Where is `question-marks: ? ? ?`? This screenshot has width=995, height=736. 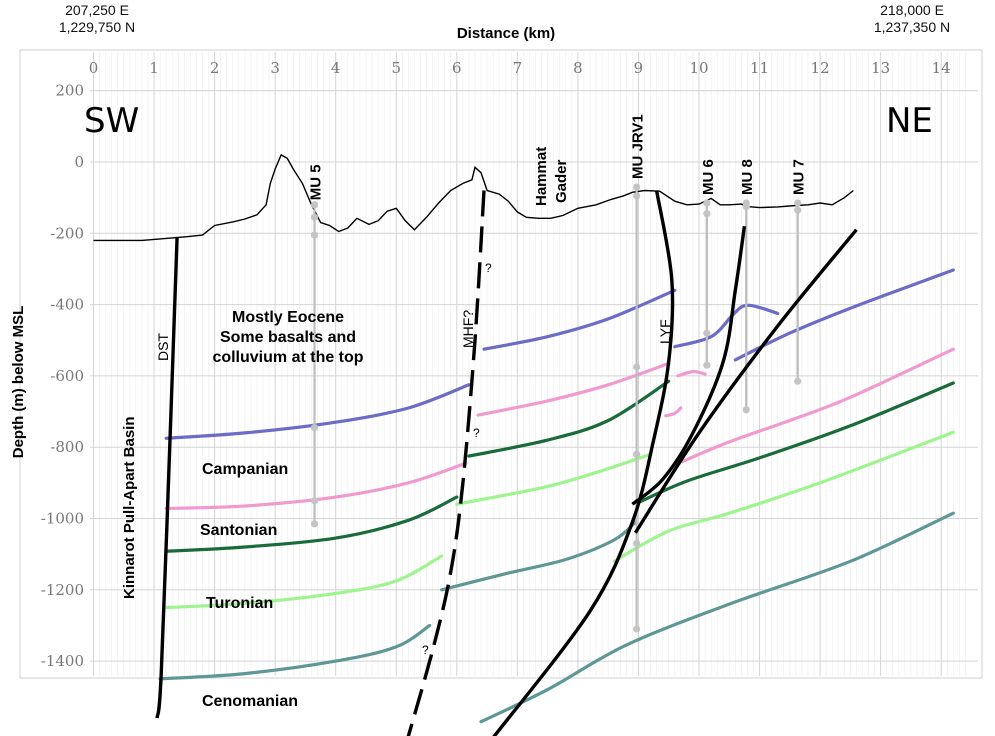 question-marks: ? ? ? is located at coordinates (457, 459).